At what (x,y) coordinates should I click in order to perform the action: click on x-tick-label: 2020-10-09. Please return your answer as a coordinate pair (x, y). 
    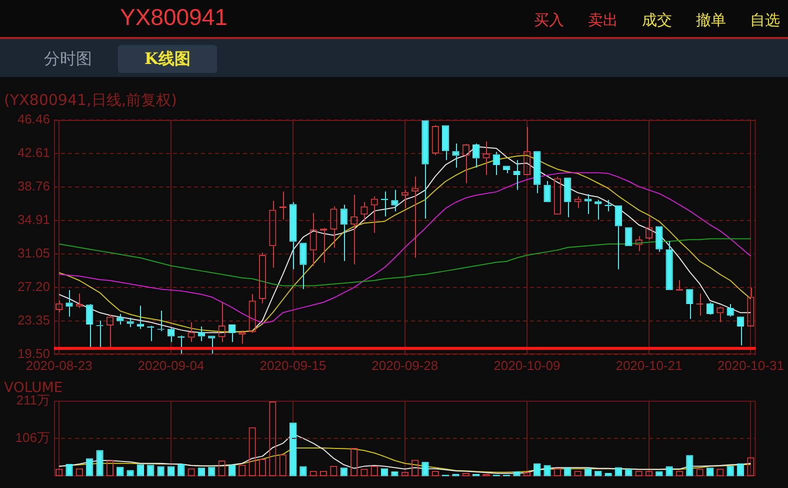
    Looking at the image, I should click on (527, 365).